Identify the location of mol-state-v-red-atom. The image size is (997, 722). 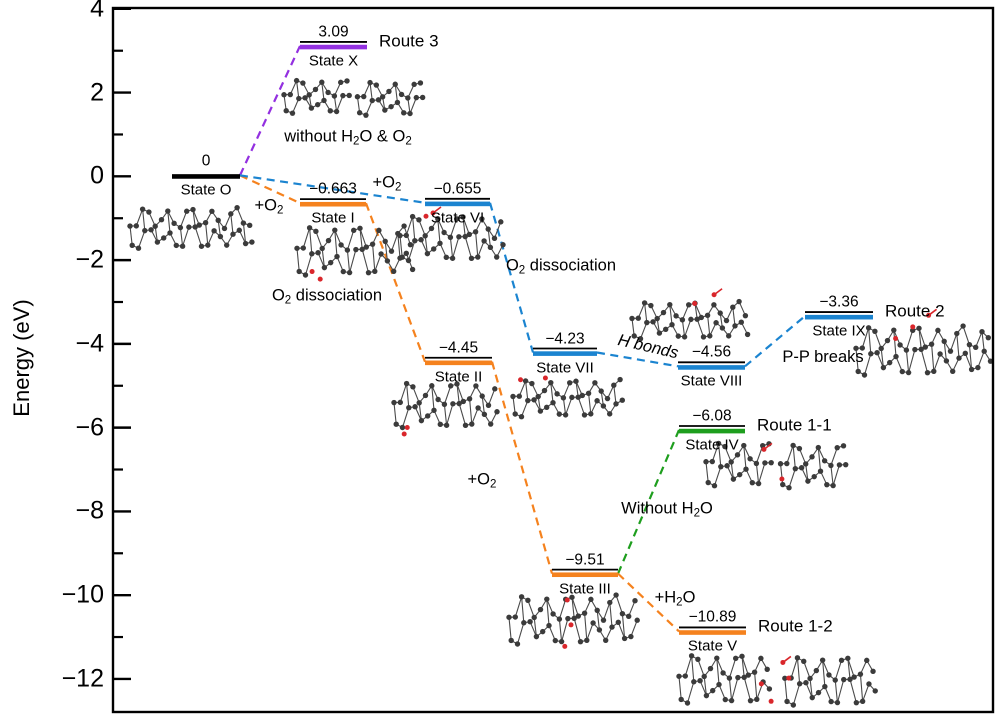
(761, 684).